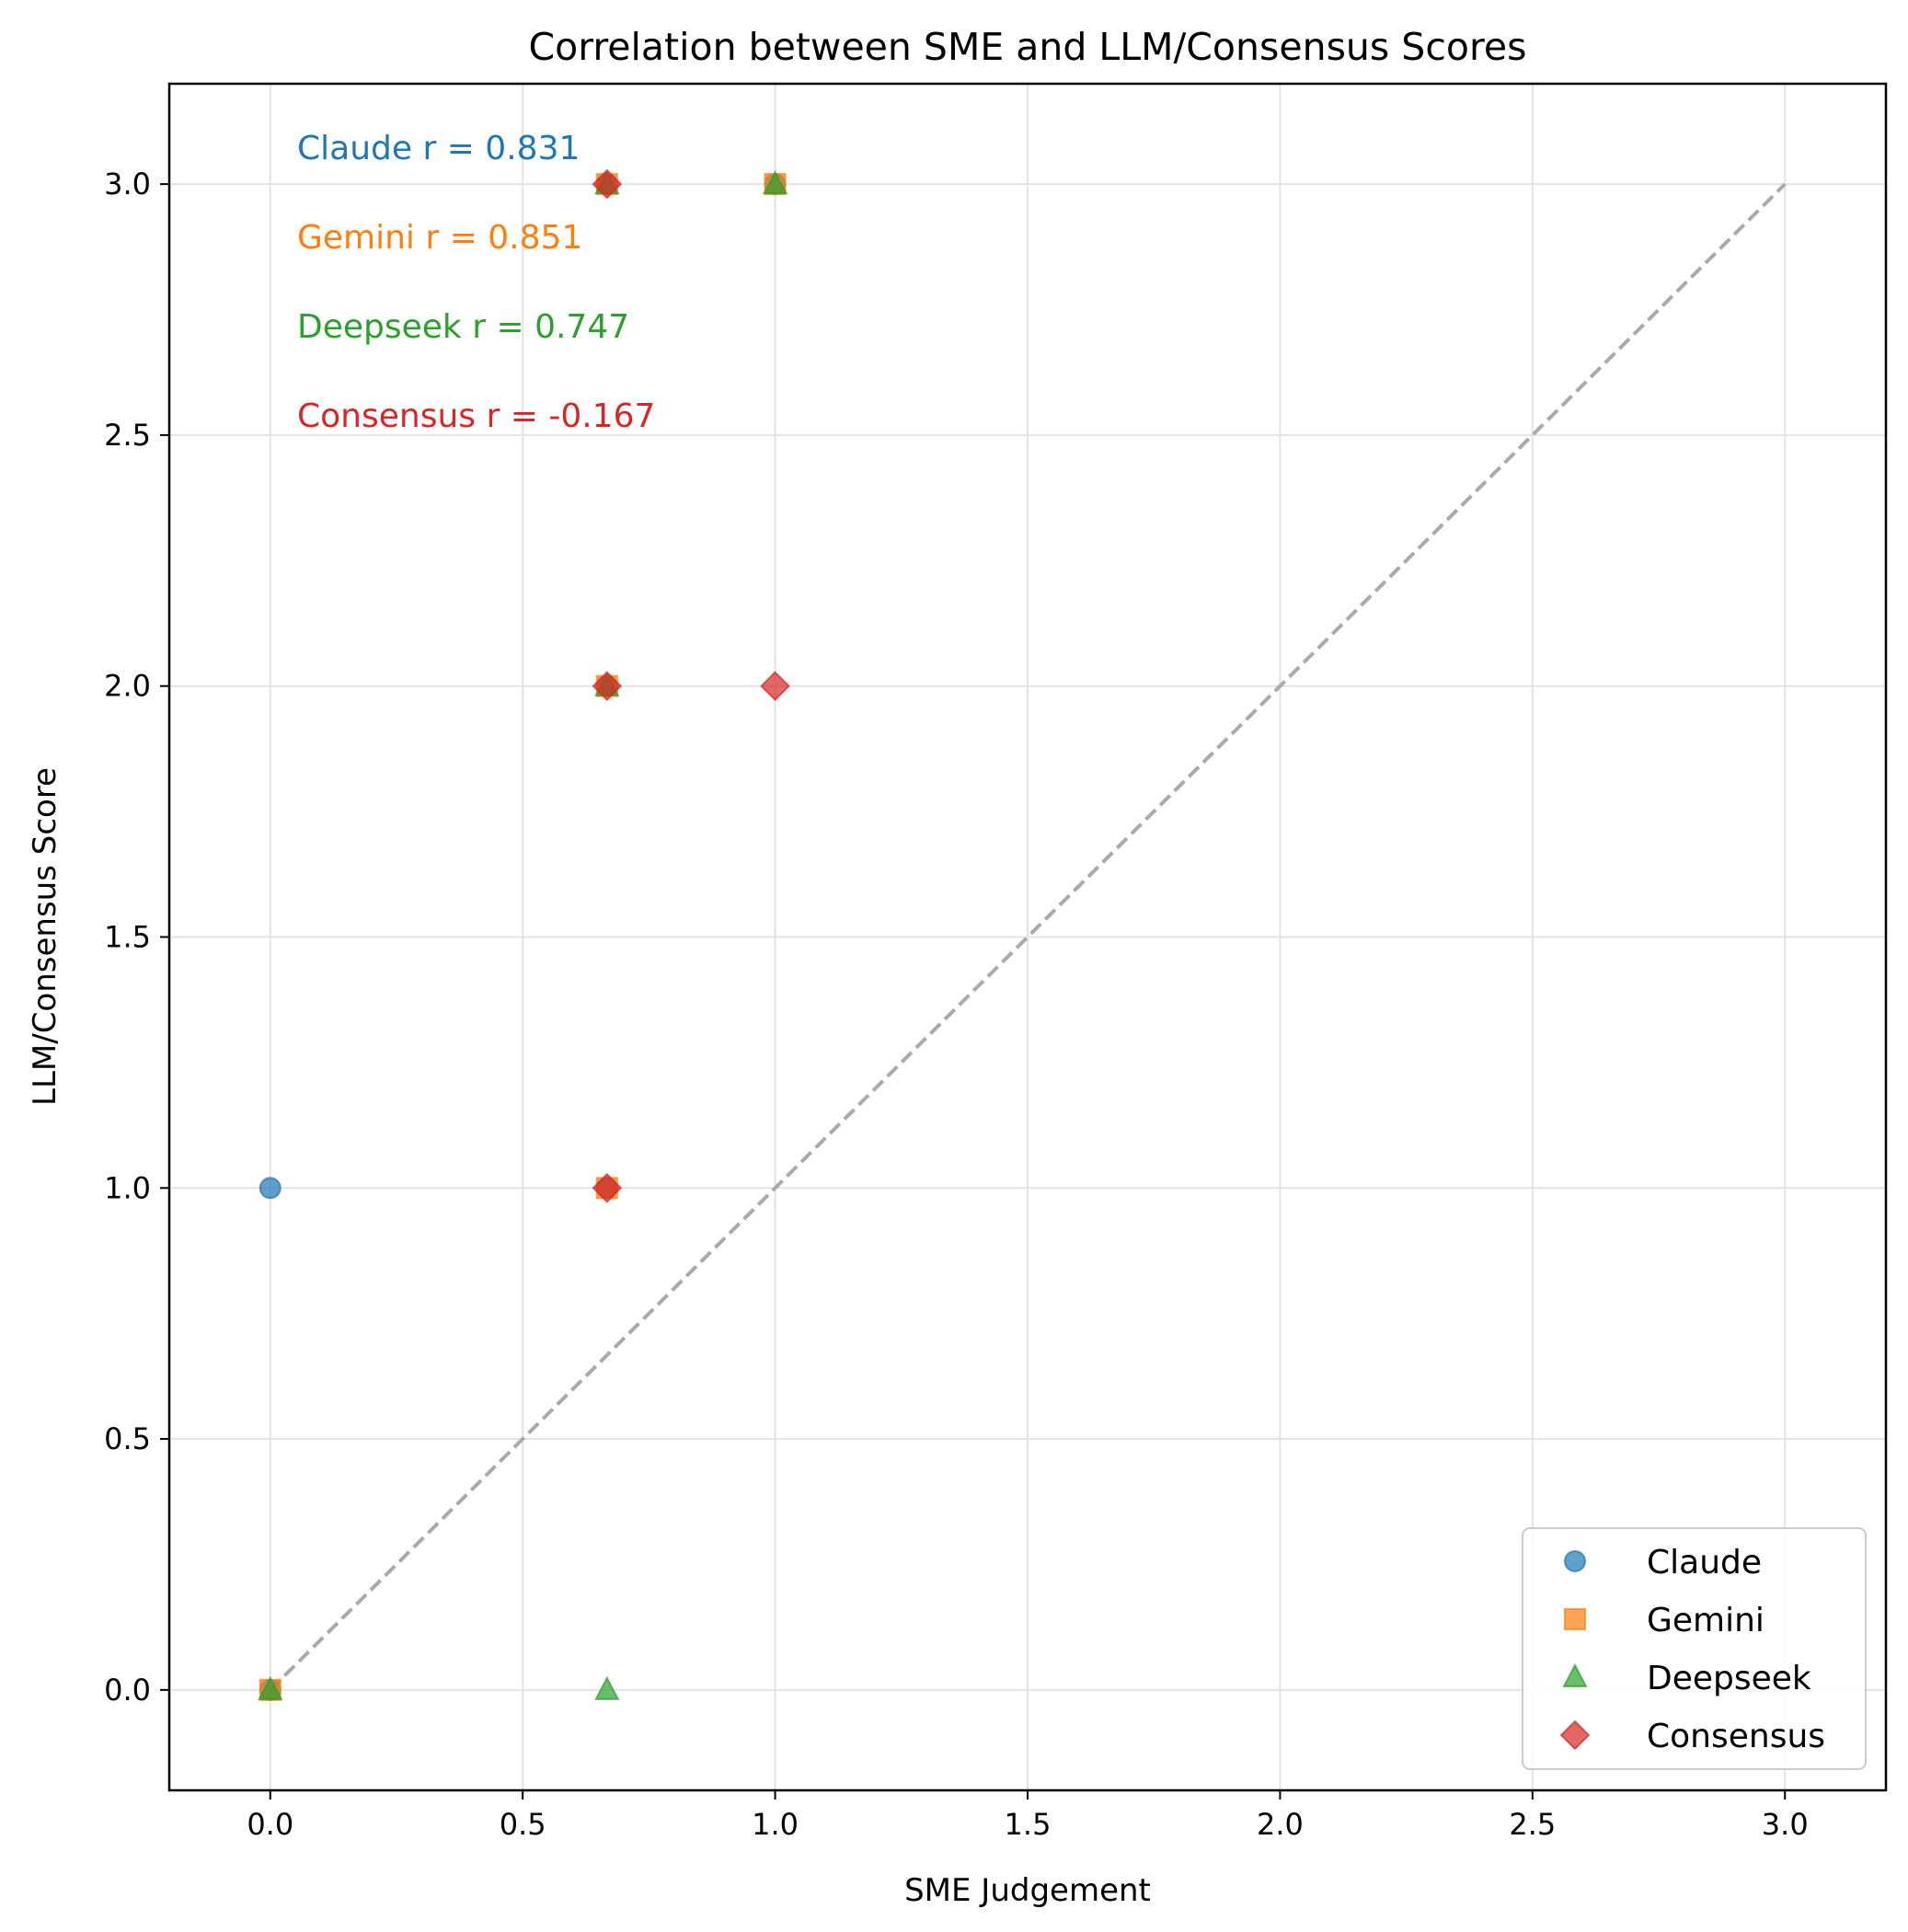  I want to click on x-tick-label-5: 2.5, so click(1532, 1824).